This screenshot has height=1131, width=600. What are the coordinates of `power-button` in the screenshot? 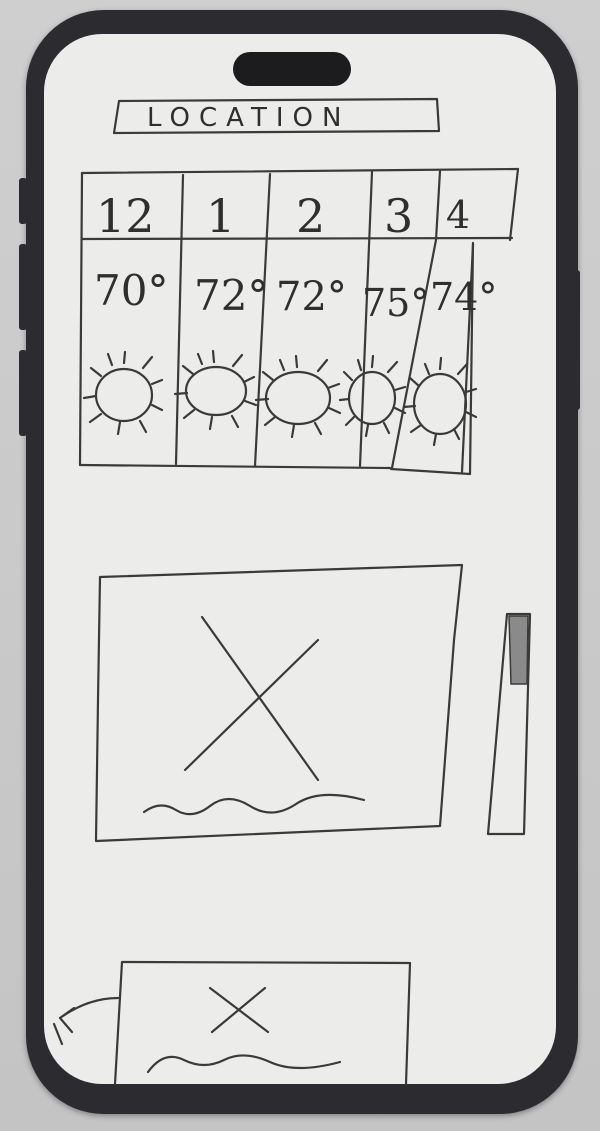 It's located at (576, 340).